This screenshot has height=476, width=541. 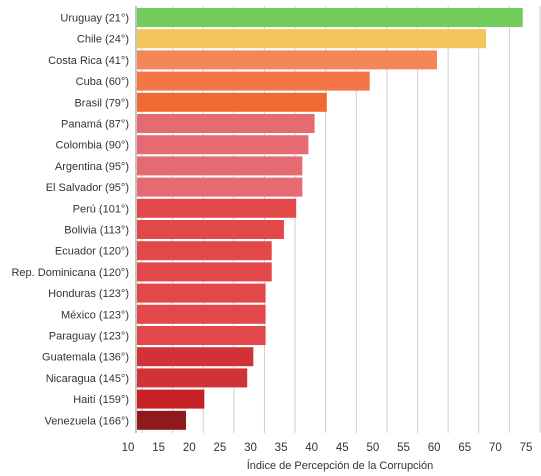 I want to click on category-label: Uruguay (21°), so click(x=94, y=19).